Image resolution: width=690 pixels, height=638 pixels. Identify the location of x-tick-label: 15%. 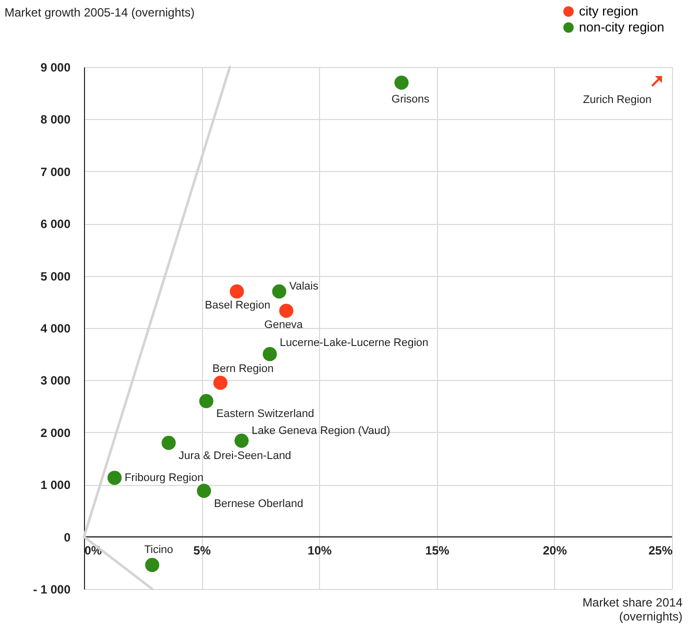
(437, 550).